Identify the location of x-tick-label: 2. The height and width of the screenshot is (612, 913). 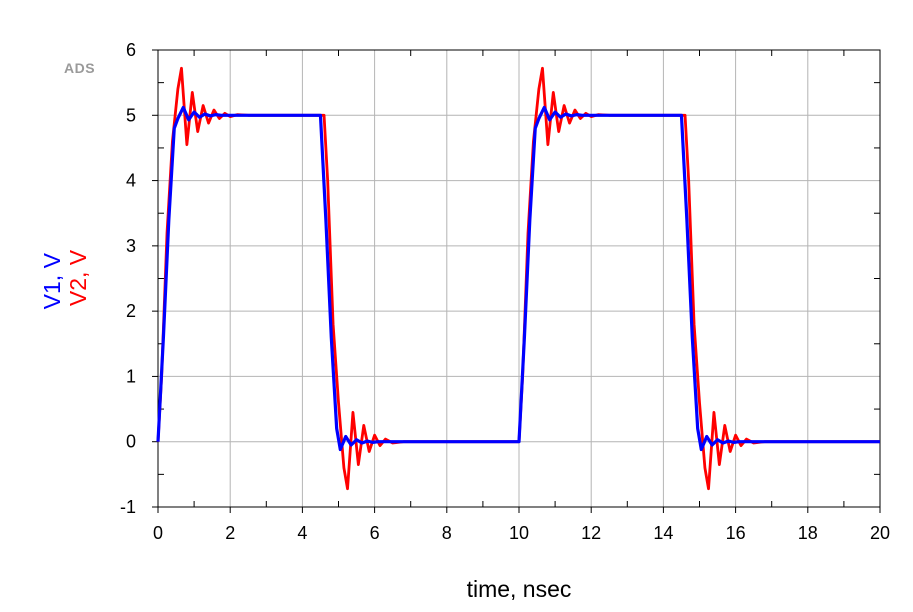
(230, 533).